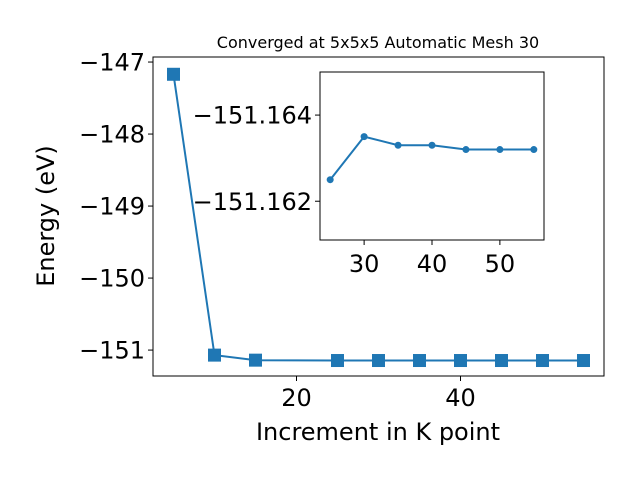 The width and height of the screenshot is (640, 480). I want to click on y-axis-label: Energy (eV), so click(46, 216).